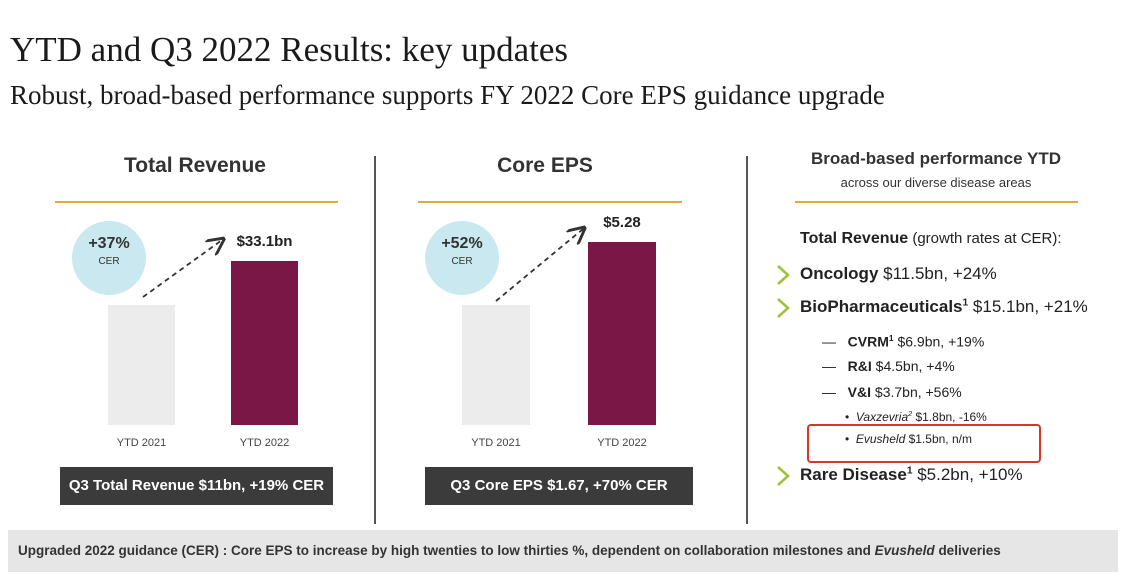  I want to click on evusheld-name: Evusheld, so click(880, 439).